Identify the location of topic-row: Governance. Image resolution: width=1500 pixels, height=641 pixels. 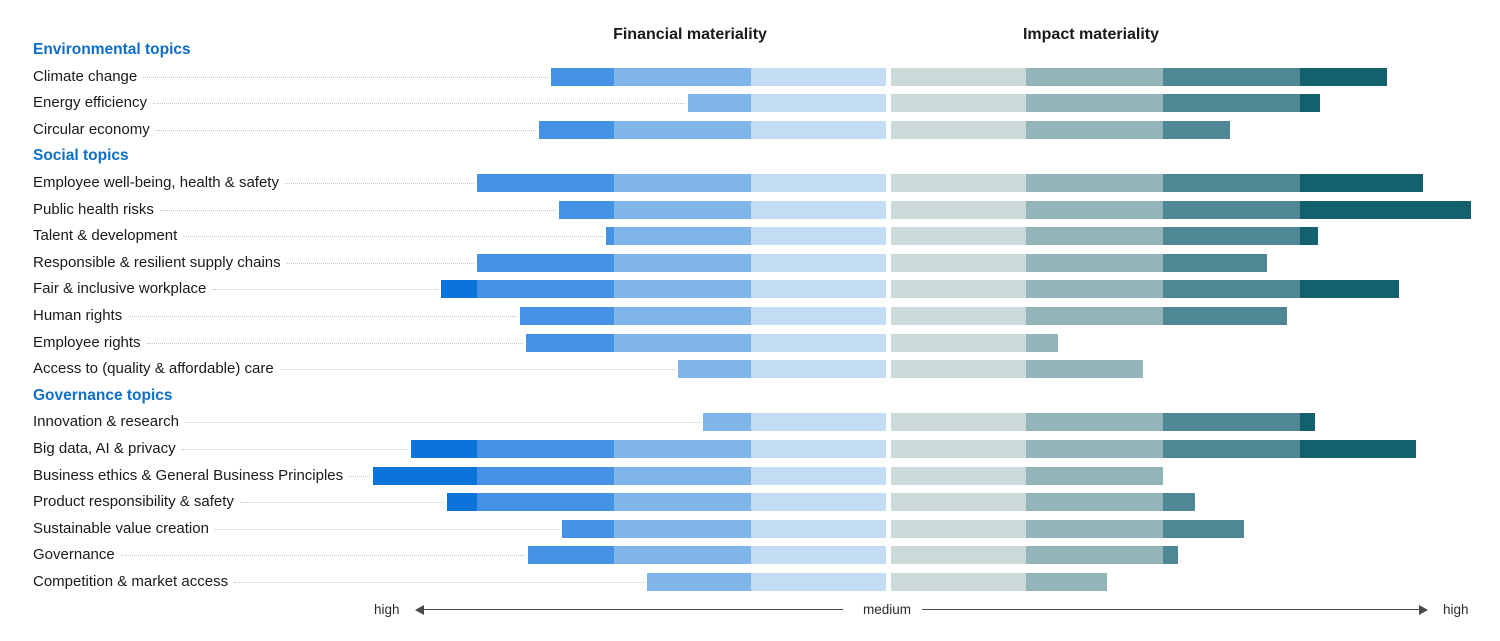
(279, 555).